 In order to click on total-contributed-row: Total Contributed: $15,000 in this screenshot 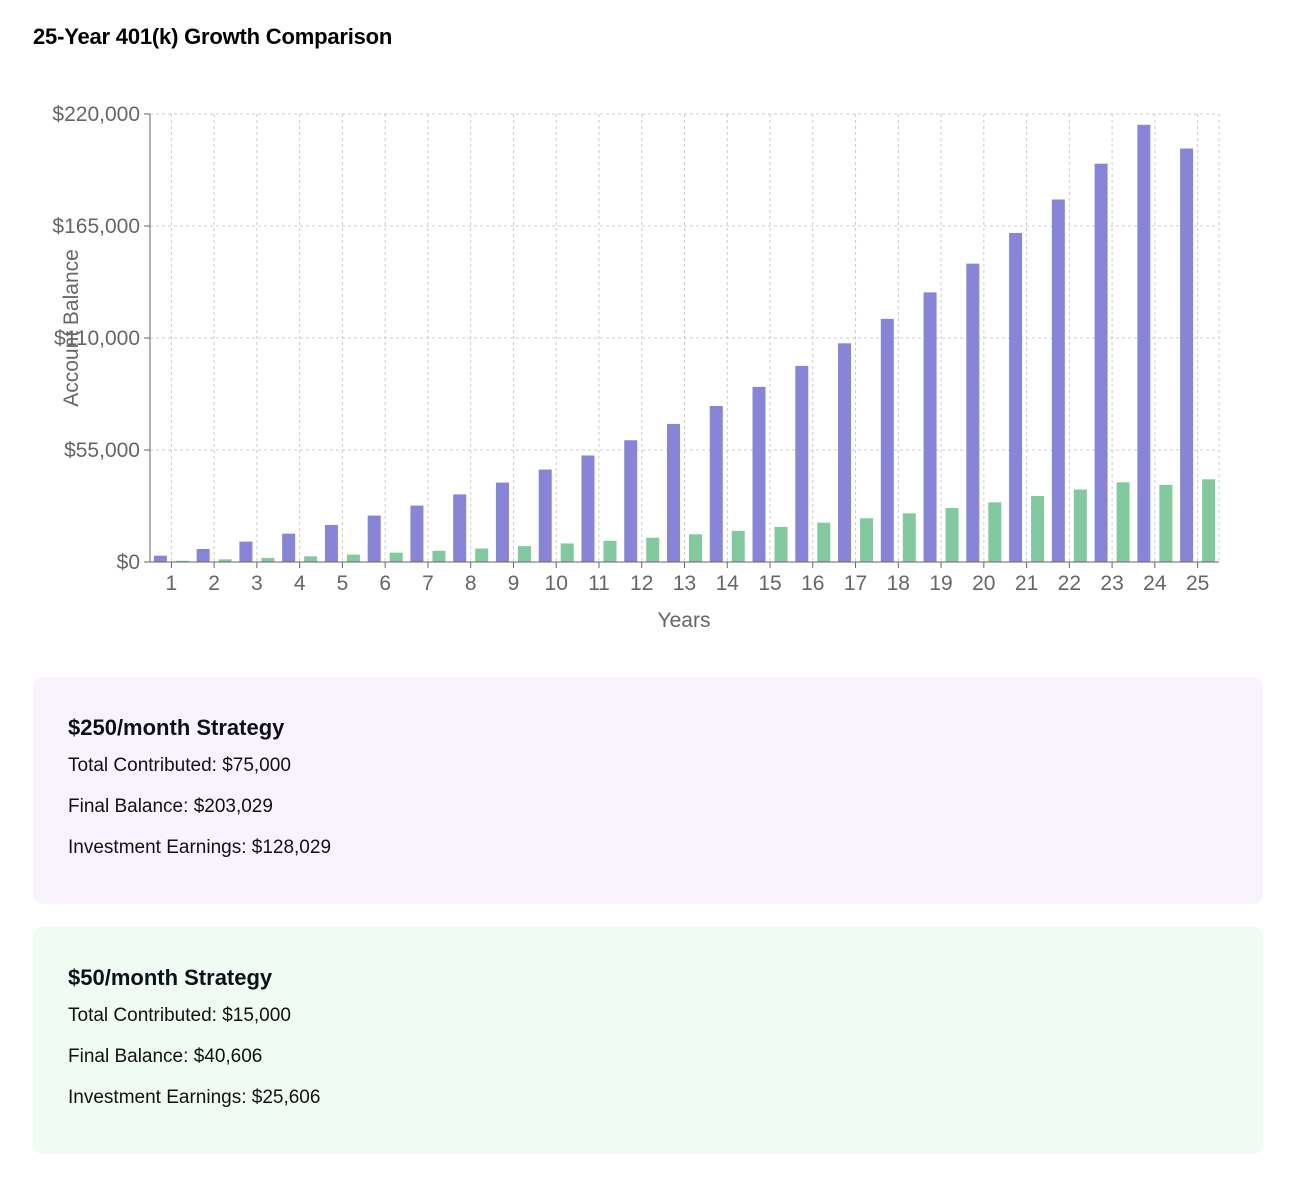, I will do `click(648, 1016)`.